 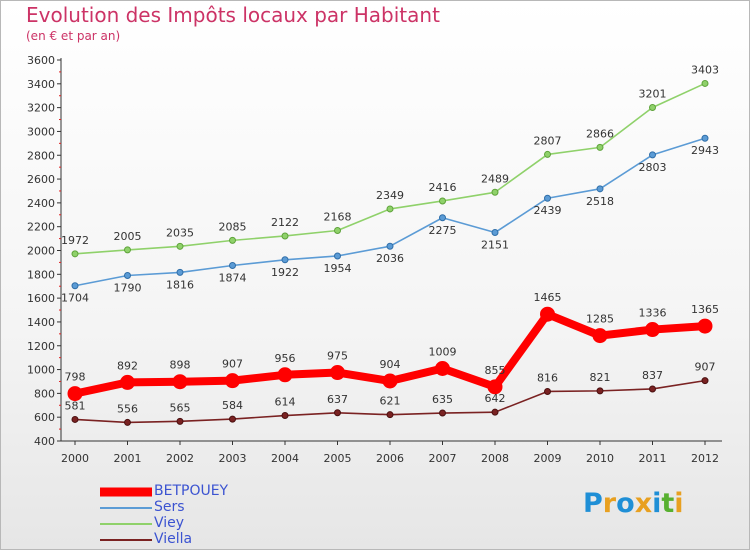 I want to click on data-label-viella: 635, so click(x=442, y=399).